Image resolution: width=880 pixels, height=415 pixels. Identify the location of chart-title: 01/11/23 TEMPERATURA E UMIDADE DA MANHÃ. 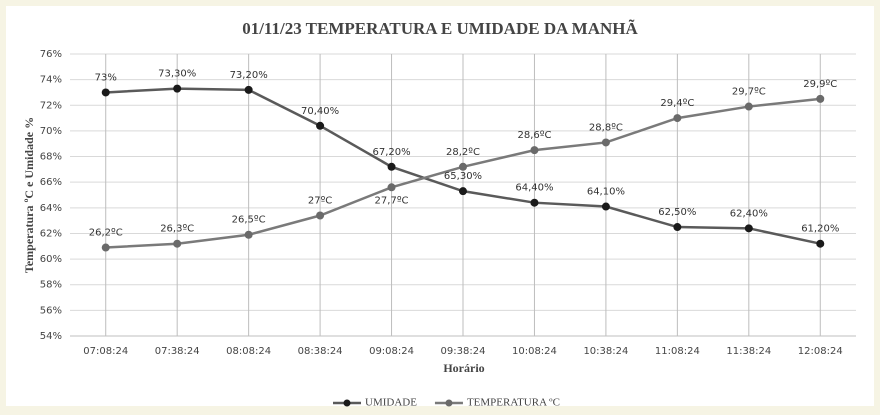
(440, 28).